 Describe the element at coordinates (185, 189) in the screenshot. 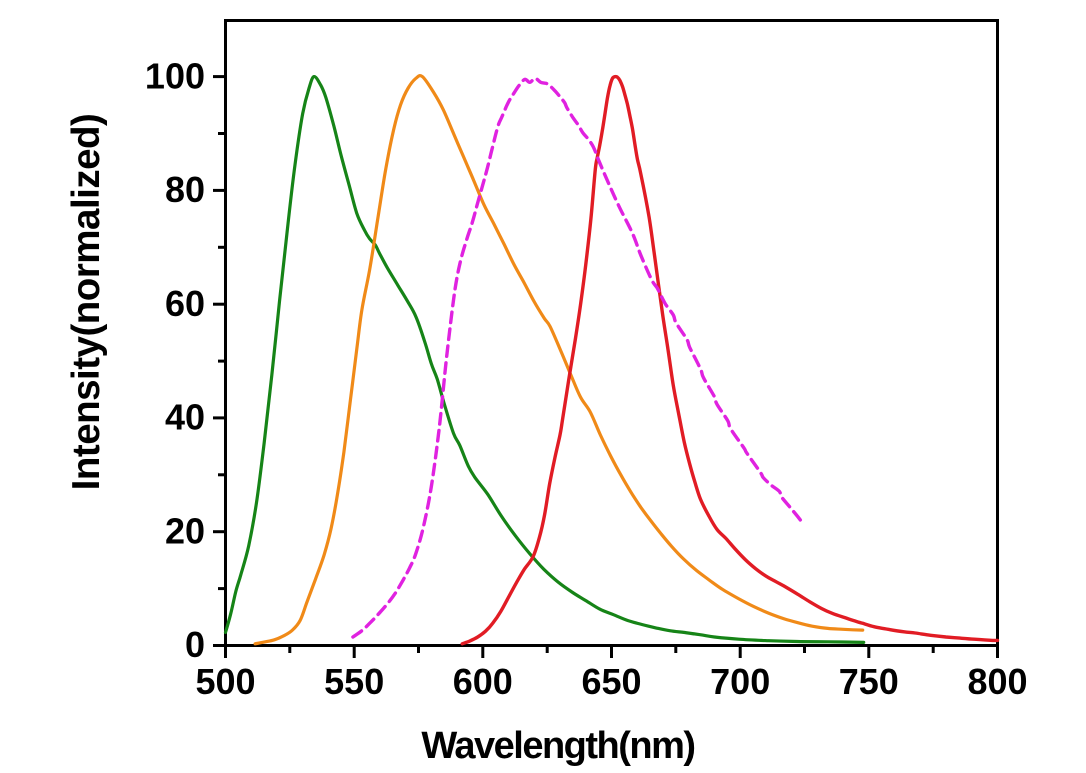

I see `svg-text: 80` at that location.